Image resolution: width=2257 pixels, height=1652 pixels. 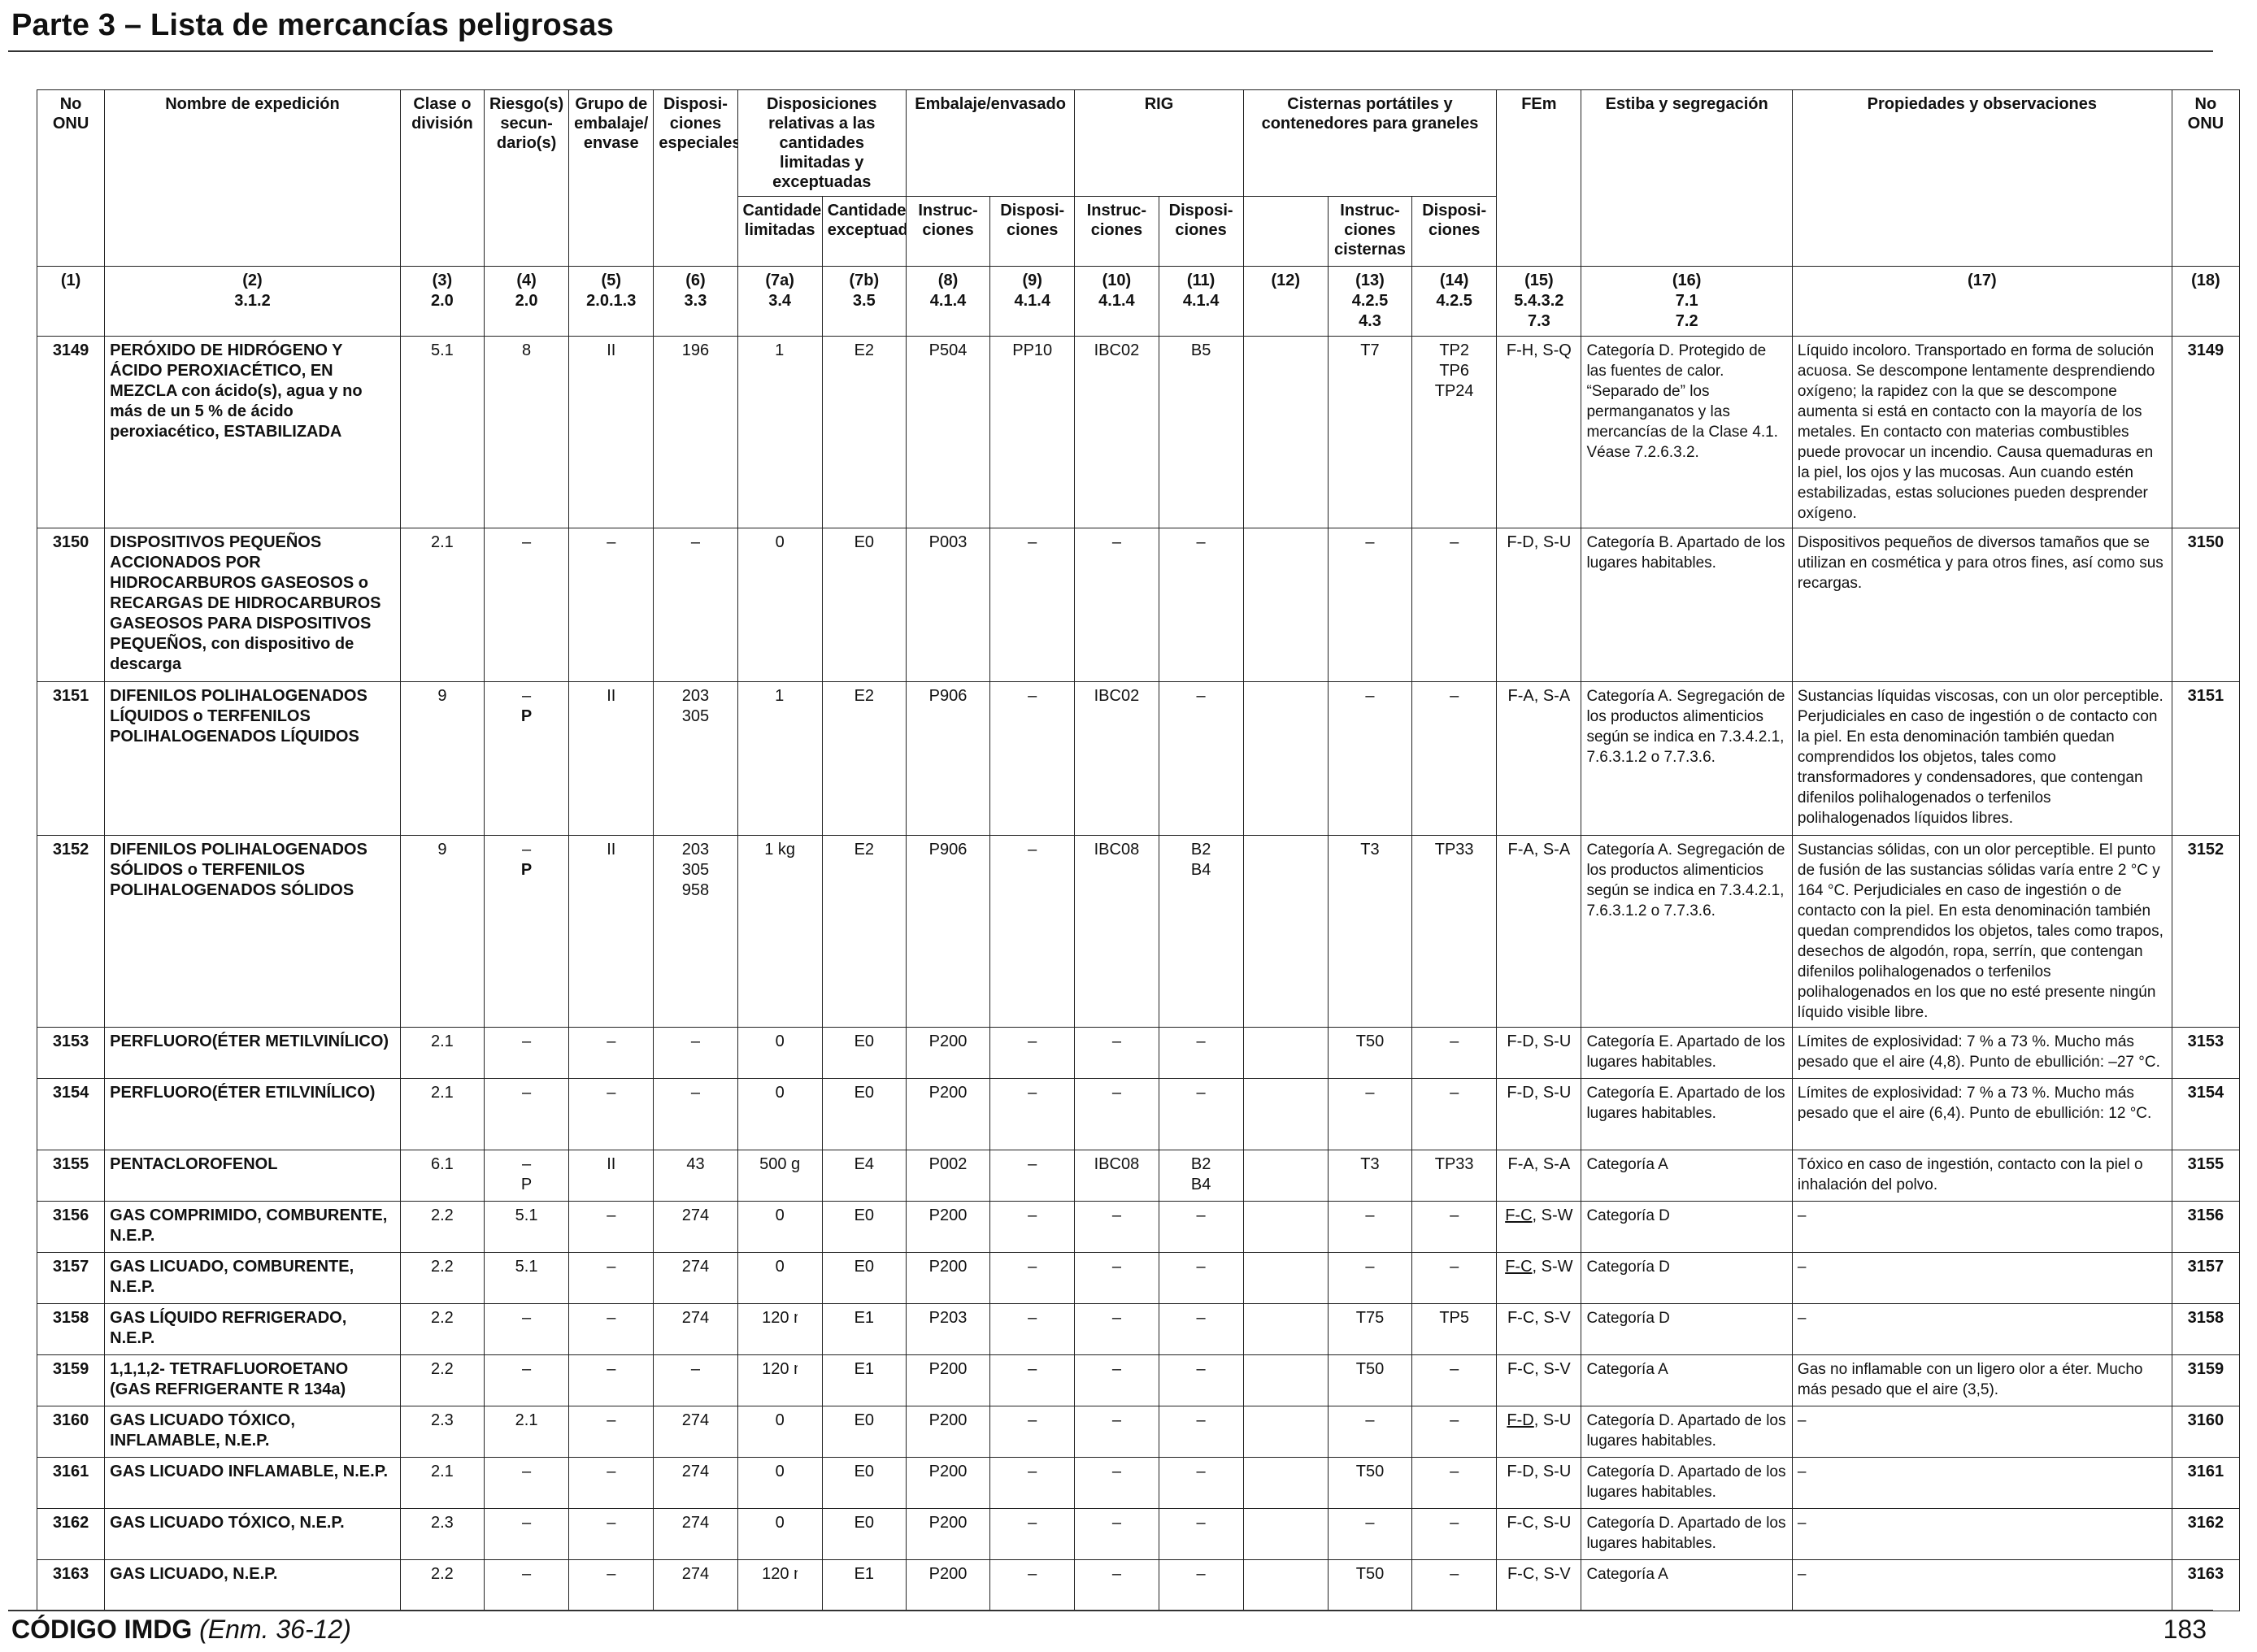 I want to click on col-subsidiary-risk: Riesgo(s) secun-dario(s), so click(x=526, y=178).